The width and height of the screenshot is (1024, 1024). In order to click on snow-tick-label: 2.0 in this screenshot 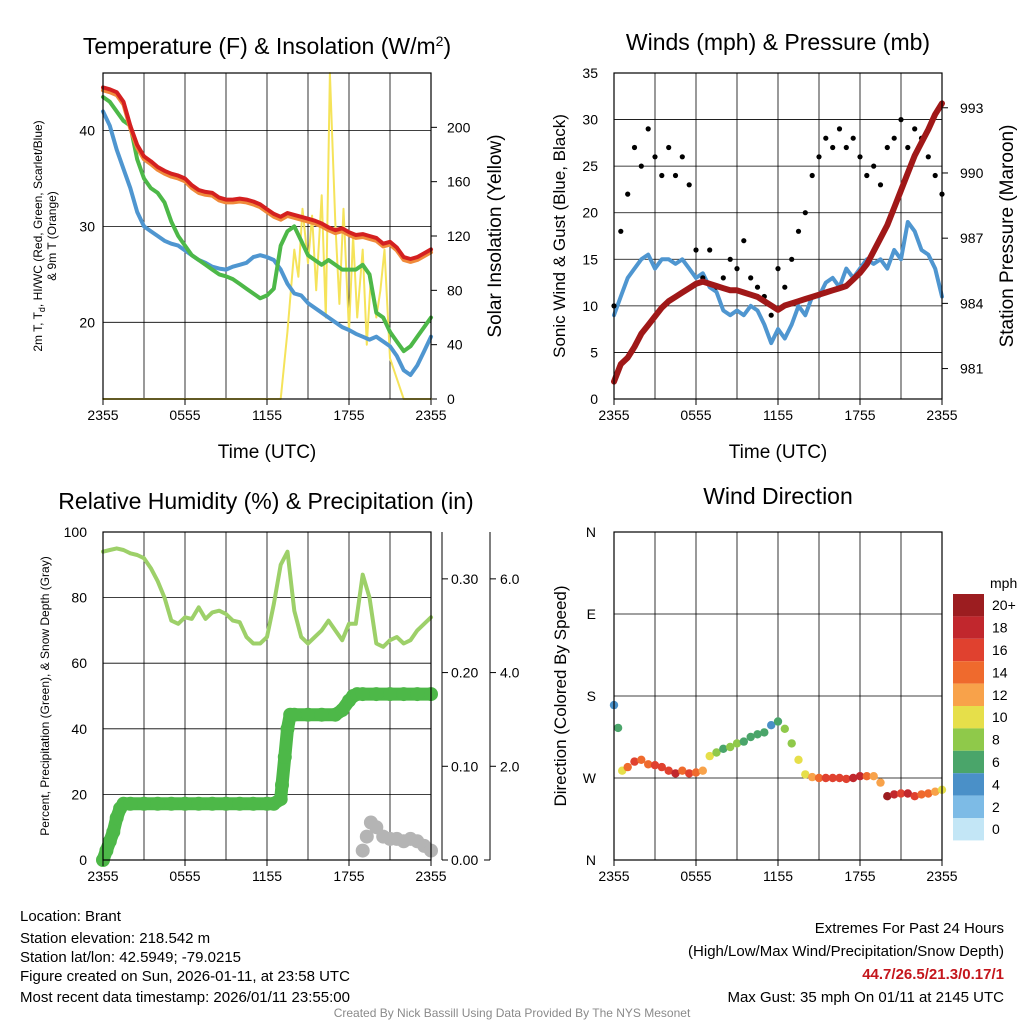, I will do `click(510, 766)`.